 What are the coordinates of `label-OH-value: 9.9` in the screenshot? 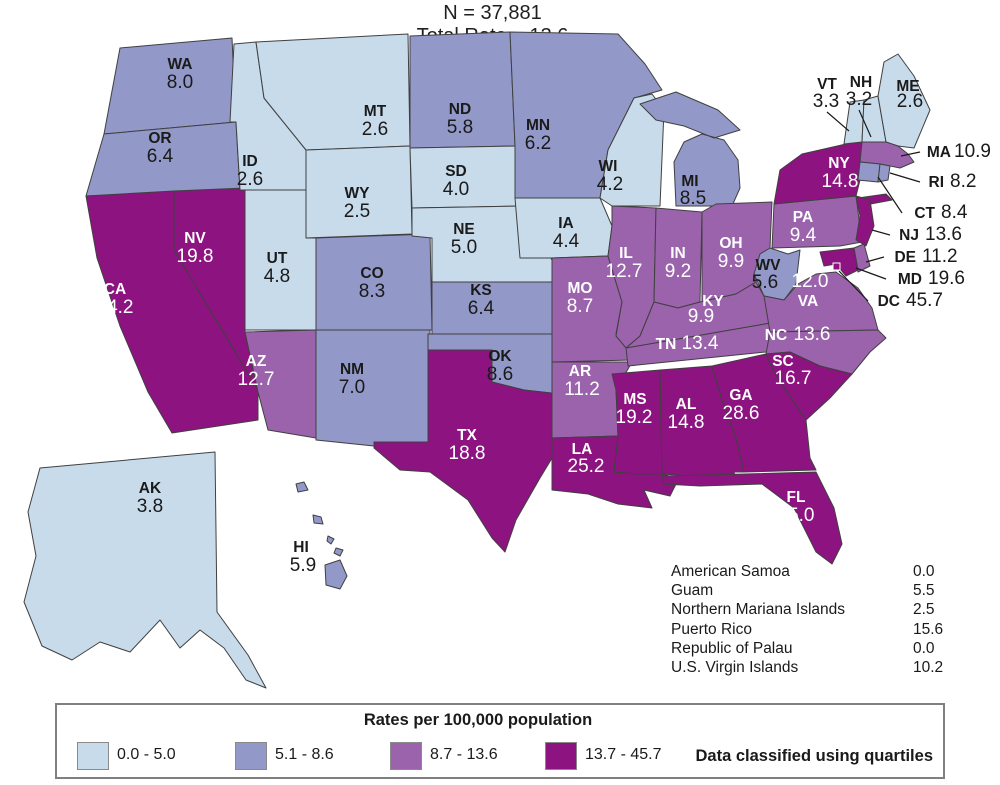 It's located at (731, 261).